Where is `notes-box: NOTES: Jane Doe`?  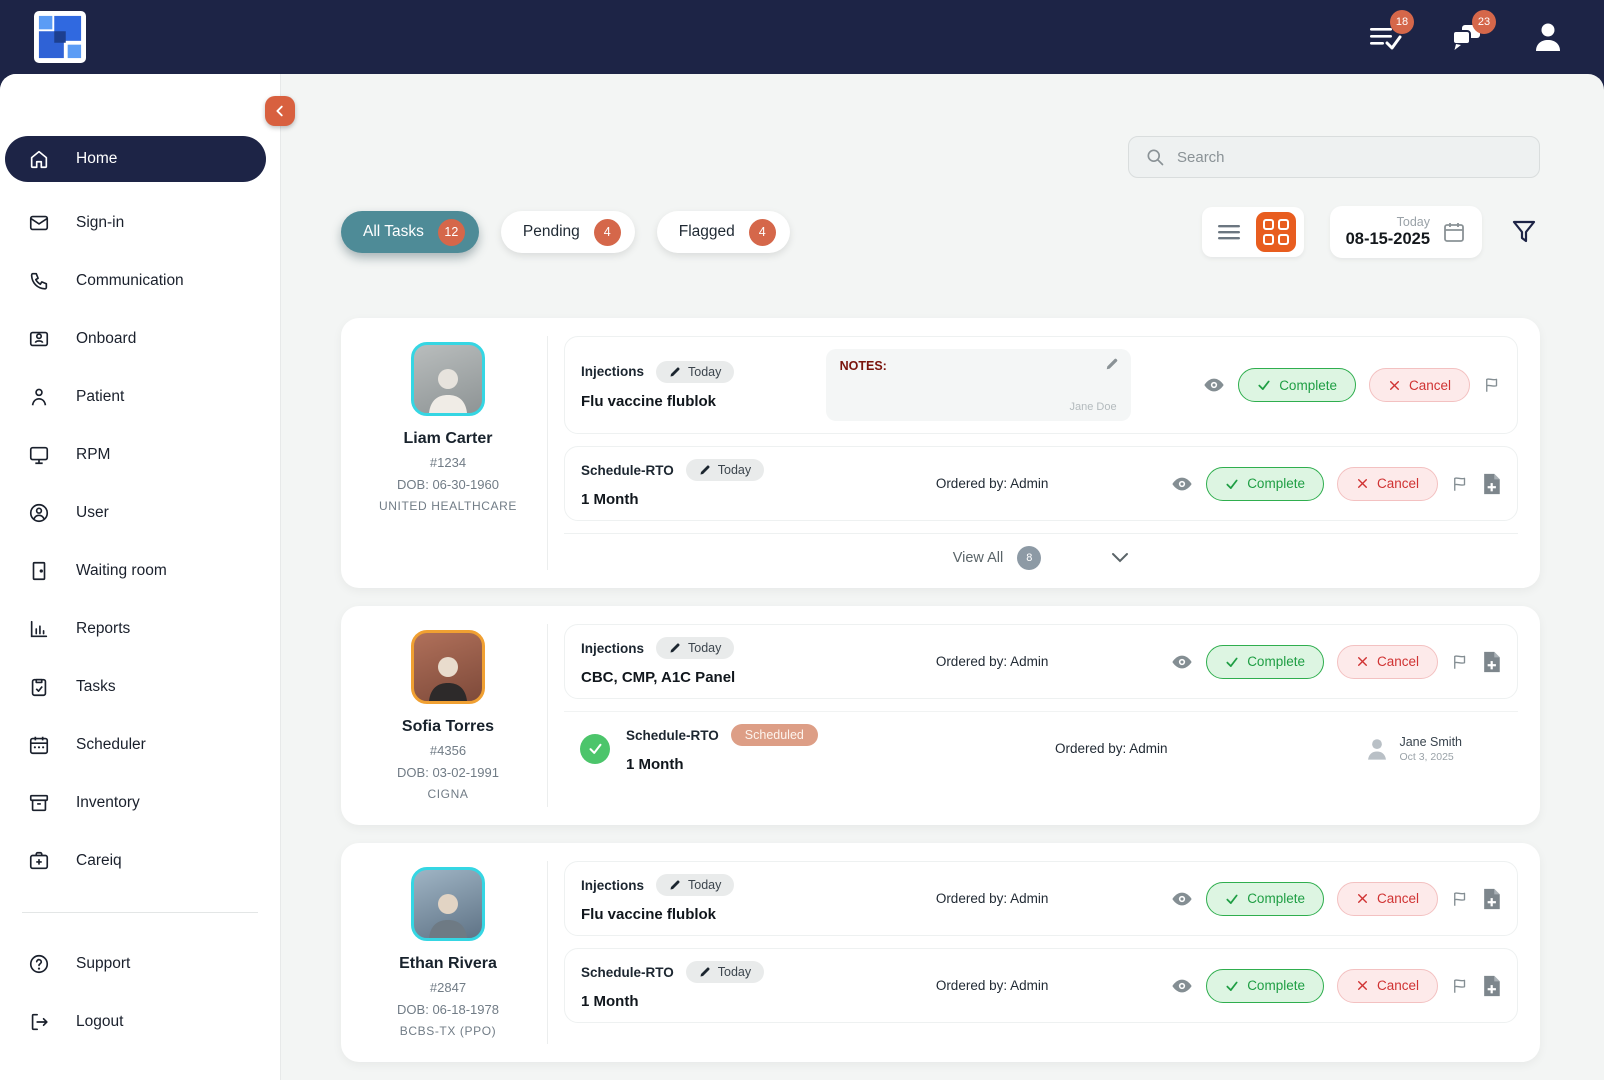
notes-box: NOTES: Jane Doe is located at coordinates (978, 385).